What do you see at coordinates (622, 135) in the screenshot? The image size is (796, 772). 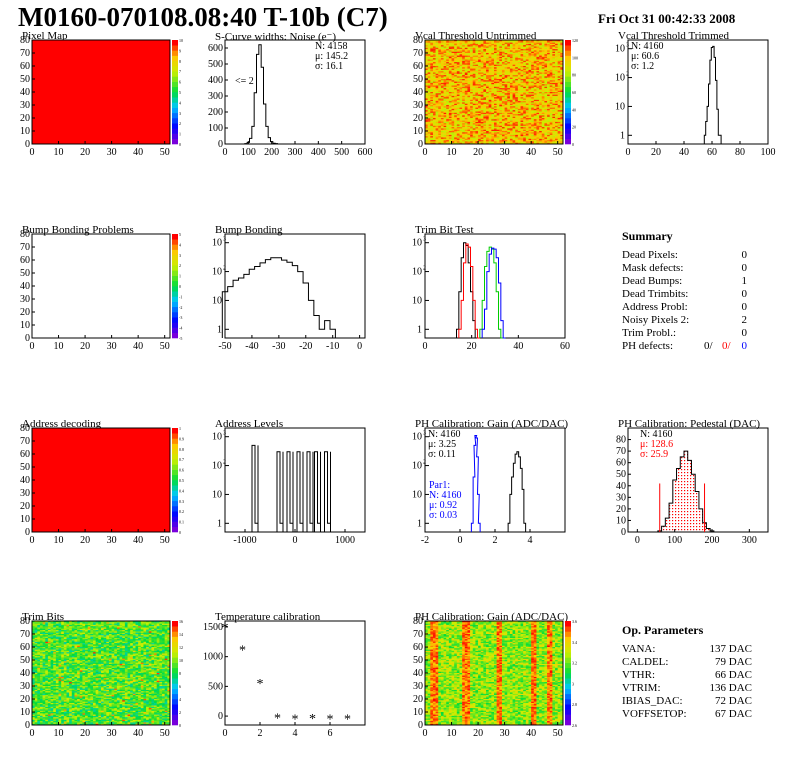 I see `y-tick-label: 1` at bounding box center [622, 135].